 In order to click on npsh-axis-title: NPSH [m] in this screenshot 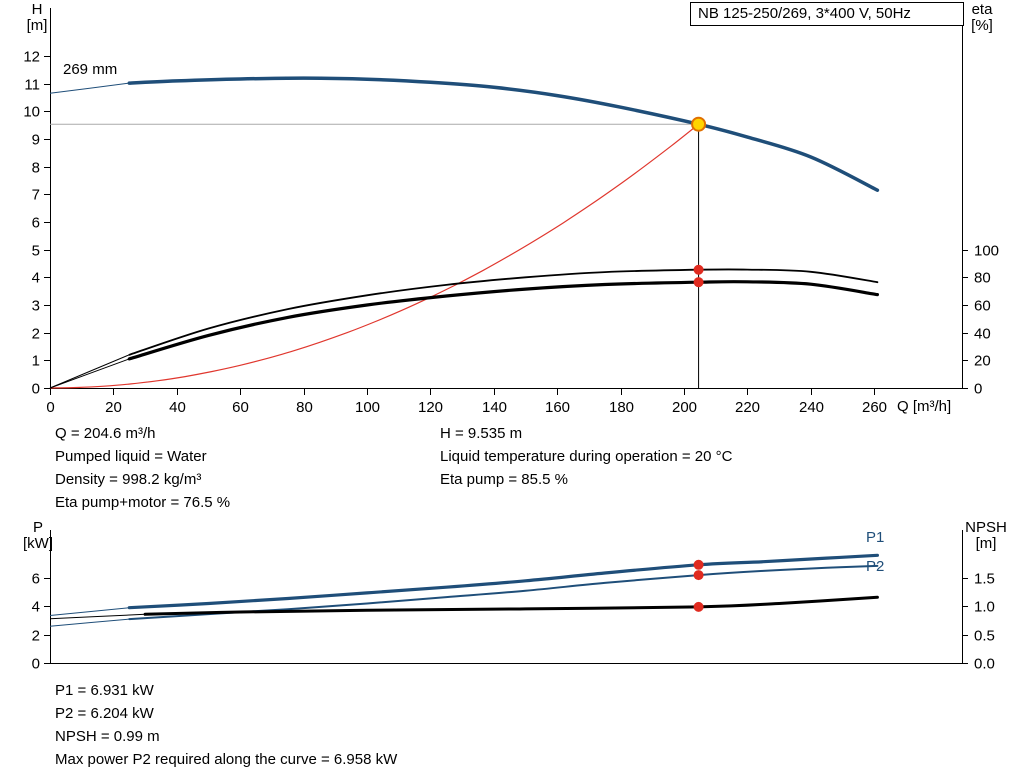, I will do `click(986, 536)`.